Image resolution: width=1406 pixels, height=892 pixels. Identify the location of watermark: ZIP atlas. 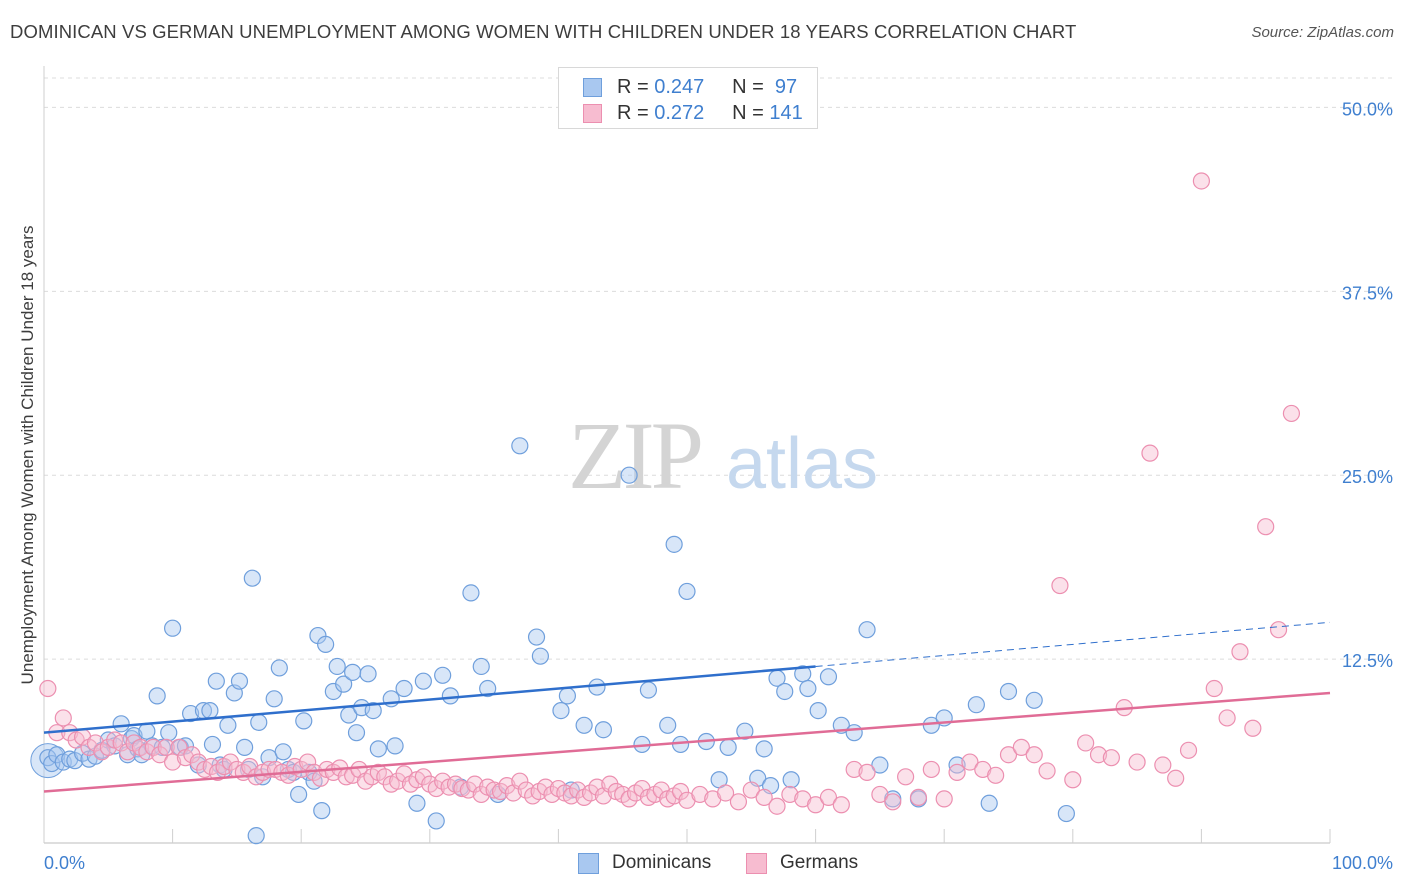
(723, 455).